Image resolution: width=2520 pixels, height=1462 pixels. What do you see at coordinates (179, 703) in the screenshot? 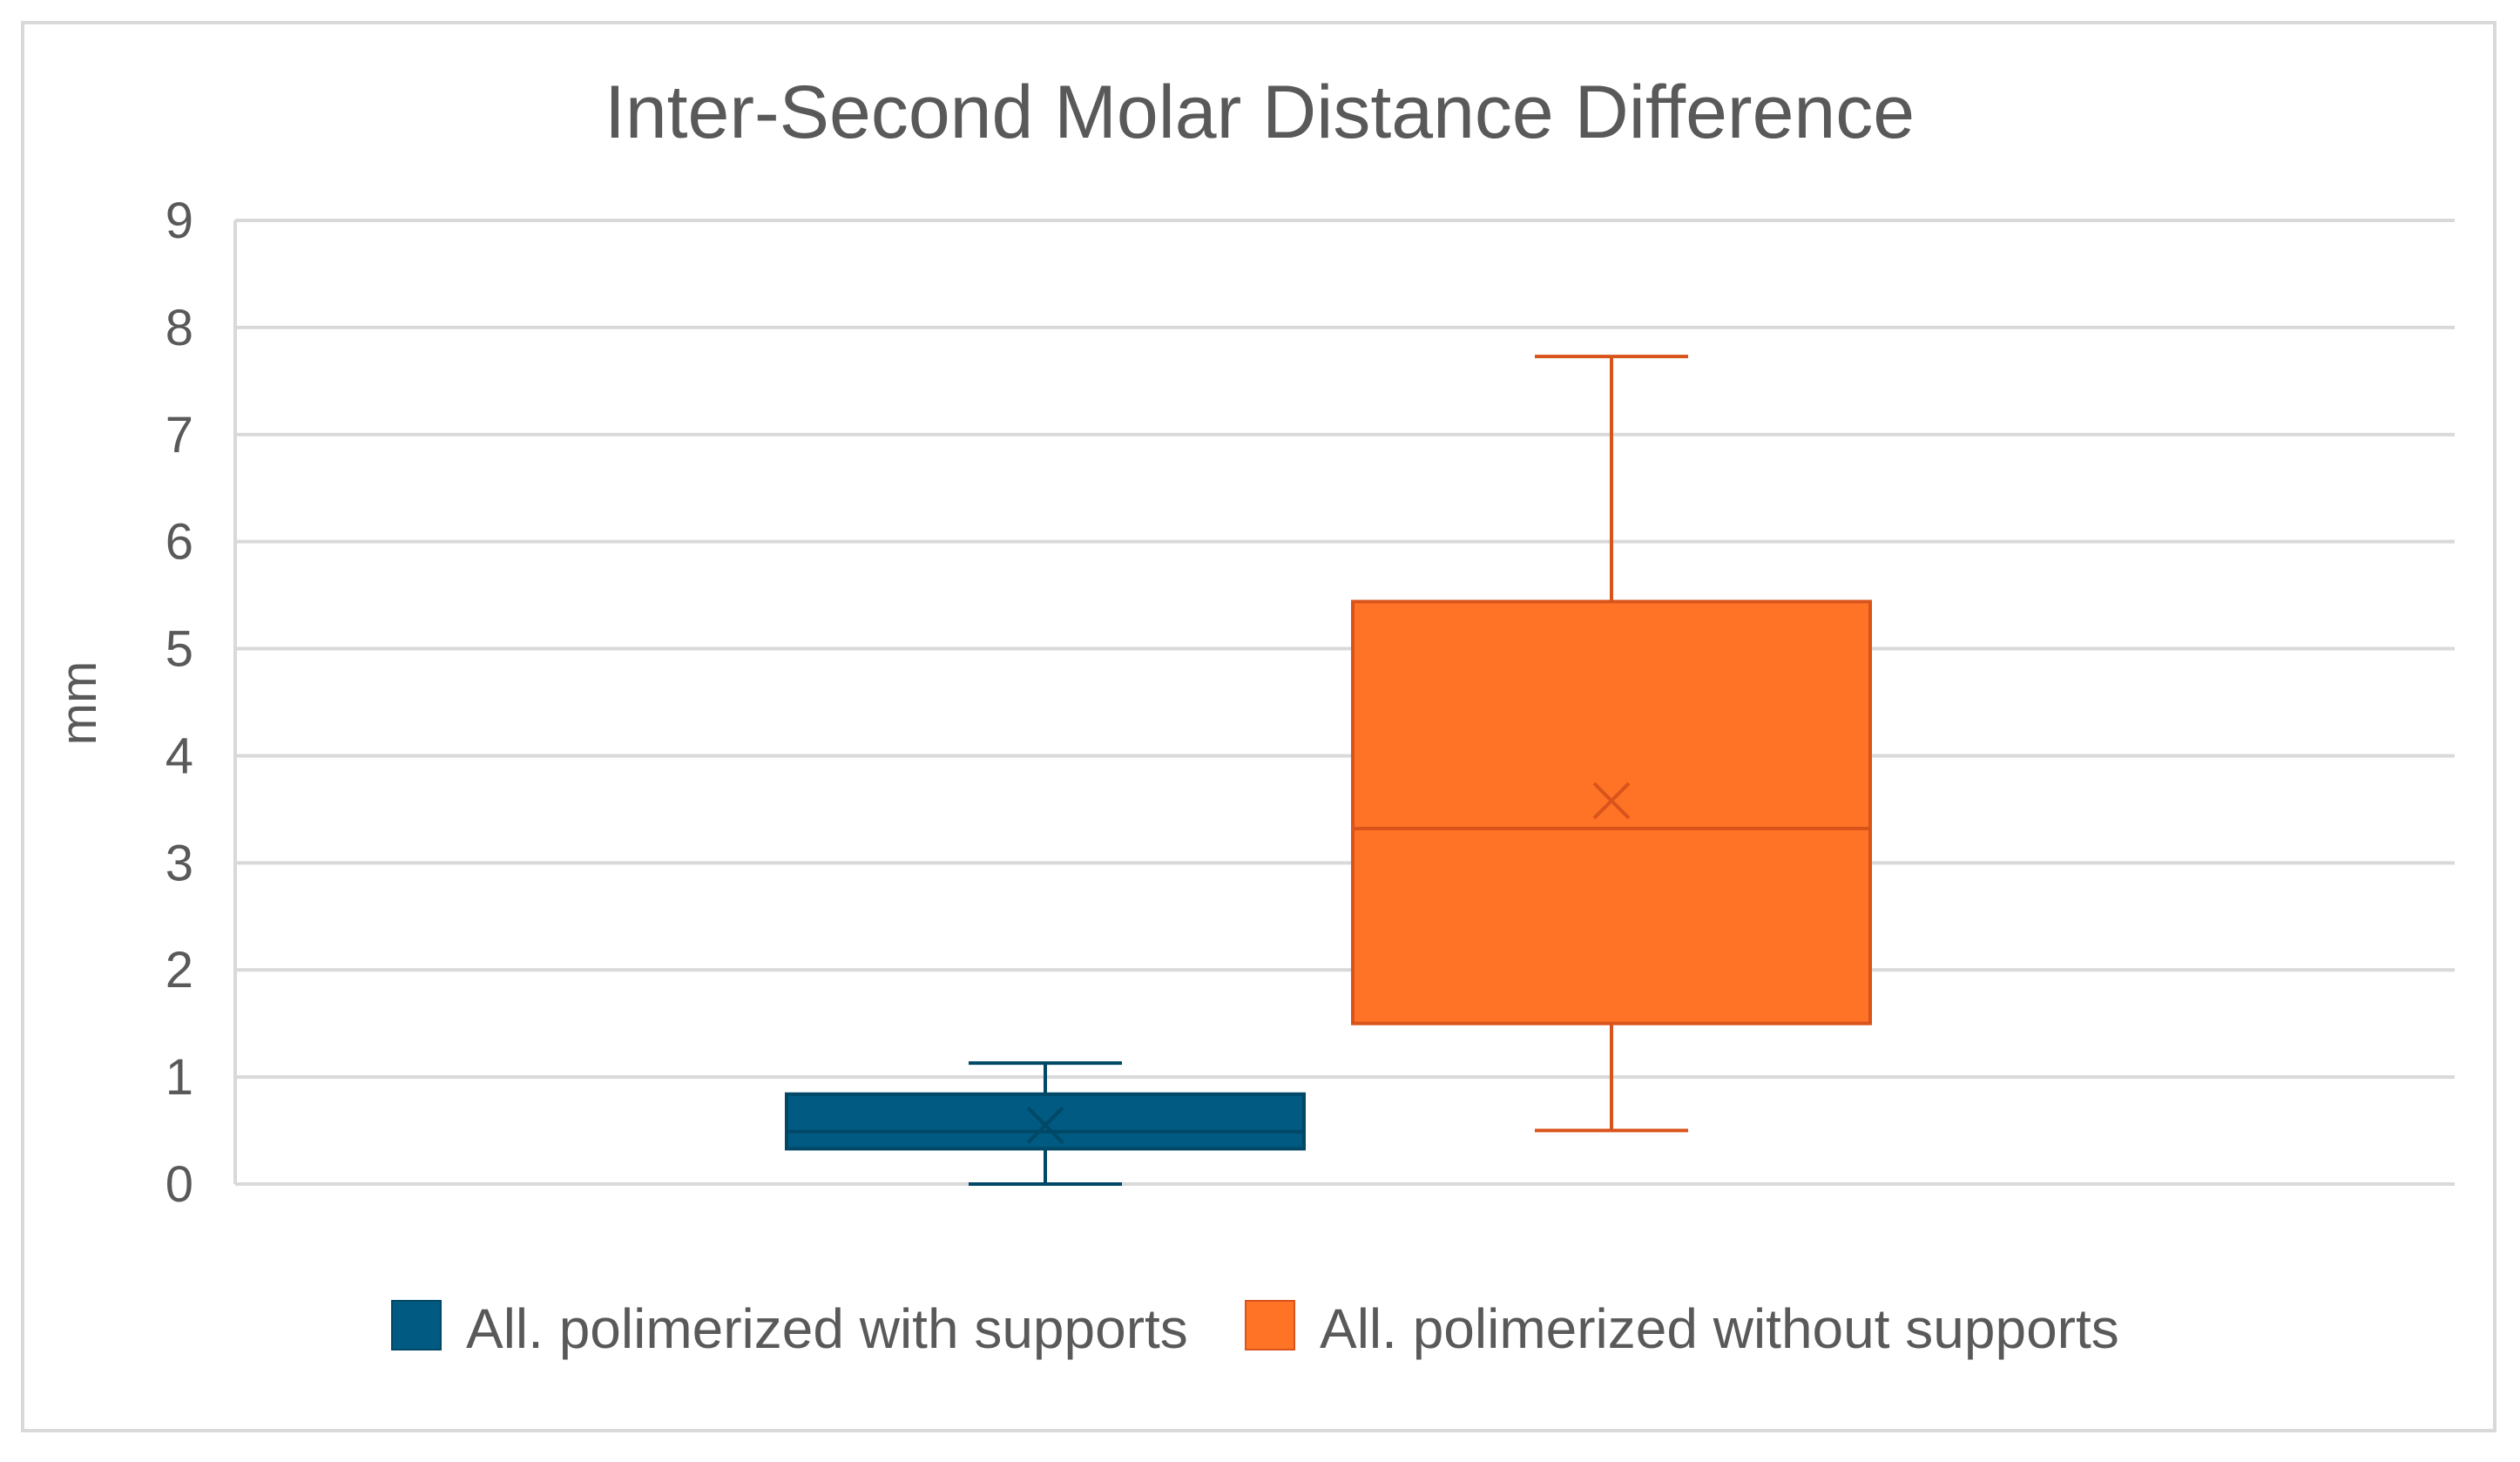
I see `y-axis-ticks: 0 1 2 3 4 5 6 7 8 9` at bounding box center [179, 703].